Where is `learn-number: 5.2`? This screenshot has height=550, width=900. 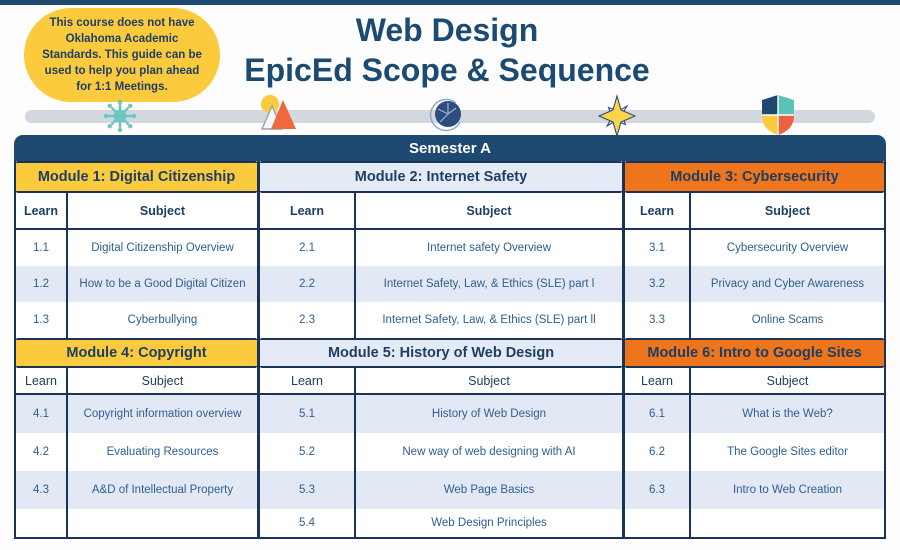 learn-number: 5.2 is located at coordinates (308, 452).